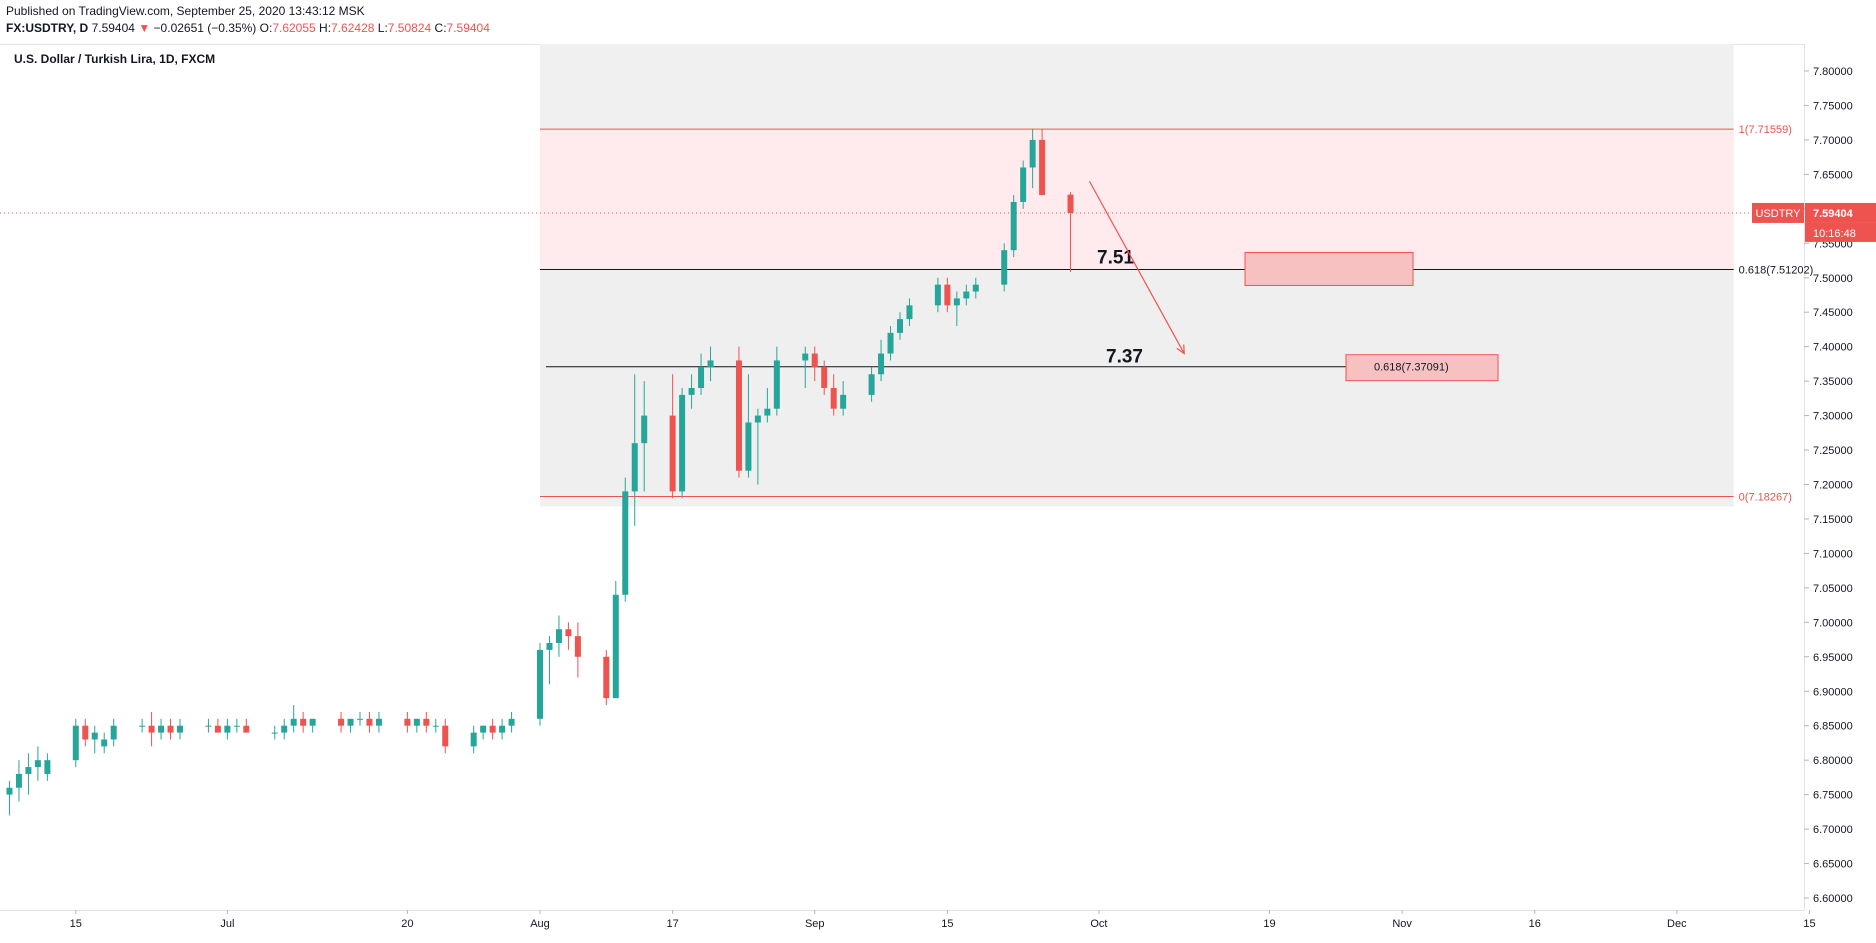 The image size is (1876, 943). I want to click on arrow-head-icon, so click(1180, 349).